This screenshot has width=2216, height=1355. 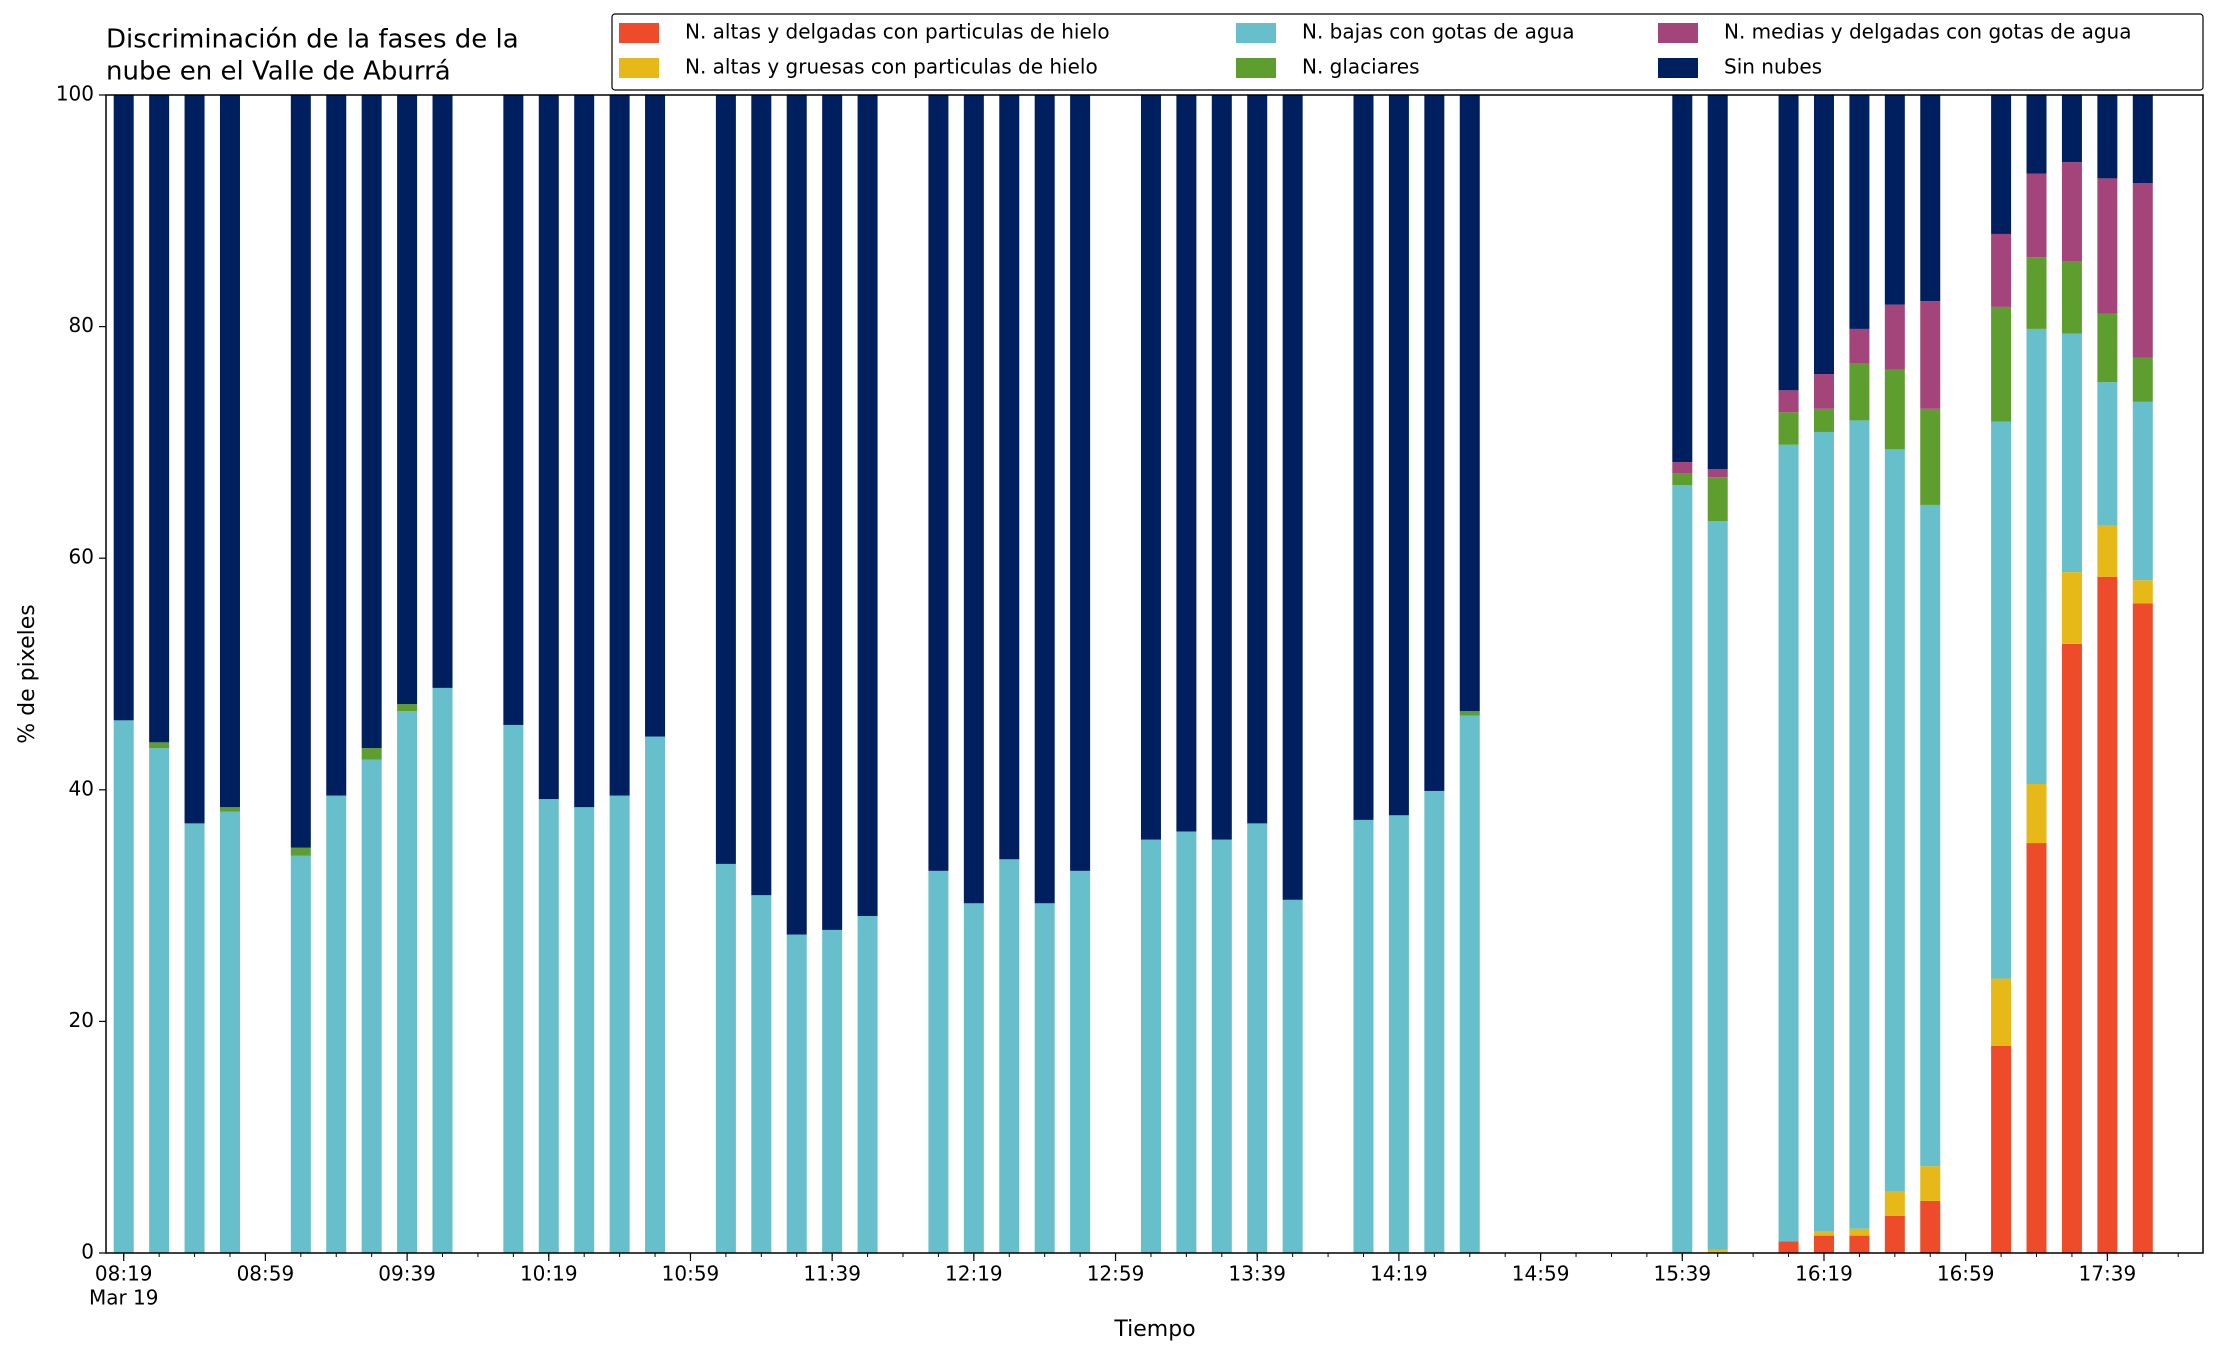 I want to click on legend-label: Sin nubes, so click(x=1773, y=67).